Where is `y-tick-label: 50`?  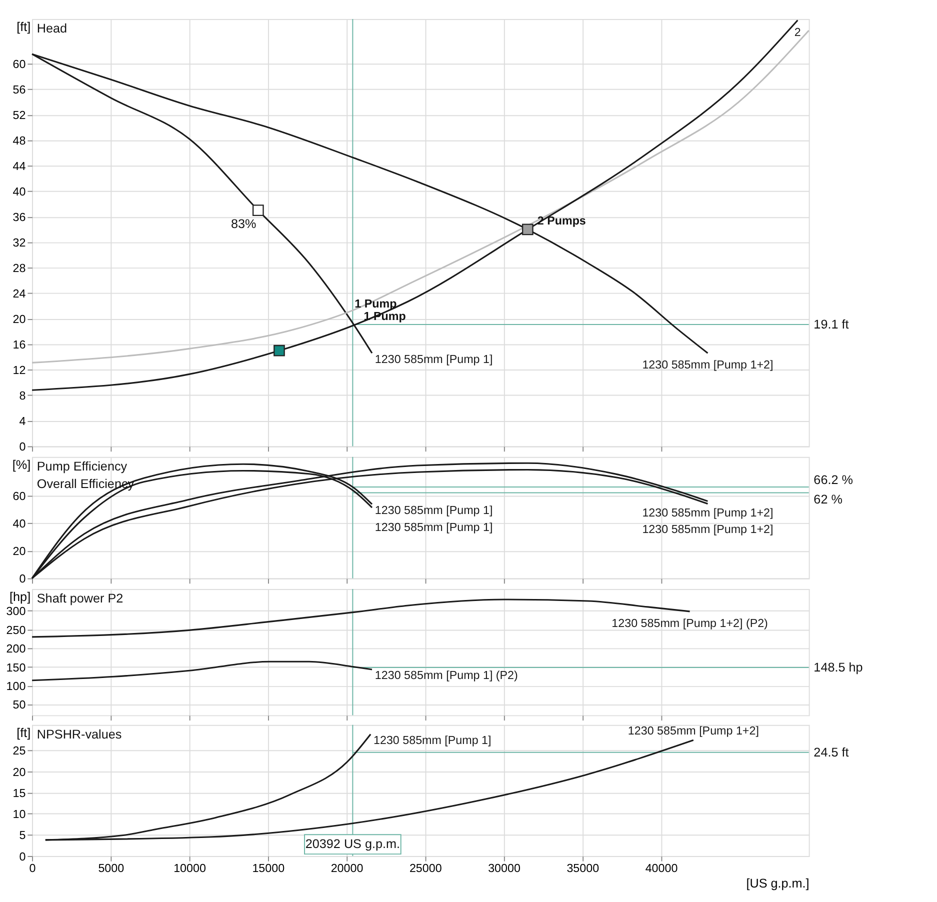 y-tick-label: 50 is located at coordinates (19, 705).